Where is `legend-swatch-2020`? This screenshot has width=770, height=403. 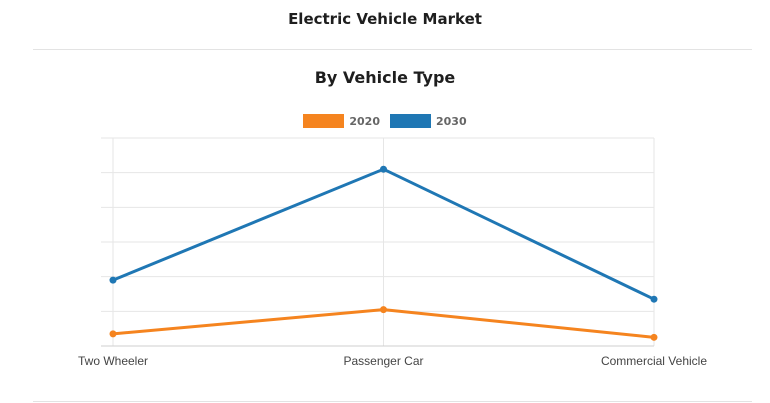 legend-swatch-2020 is located at coordinates (324, 121).